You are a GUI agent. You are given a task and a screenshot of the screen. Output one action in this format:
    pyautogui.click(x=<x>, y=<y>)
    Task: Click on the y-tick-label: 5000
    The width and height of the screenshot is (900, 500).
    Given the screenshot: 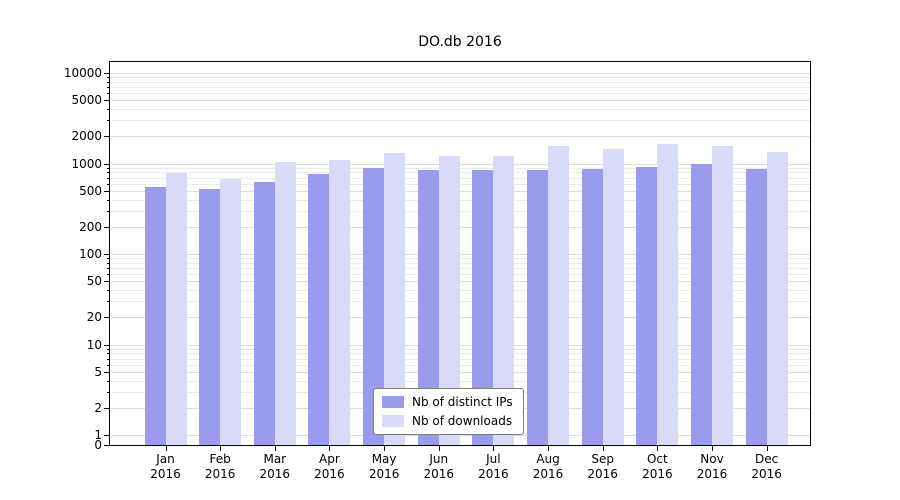 What is the action you would take?
    pyautogui.click(x=86, y=100)
    